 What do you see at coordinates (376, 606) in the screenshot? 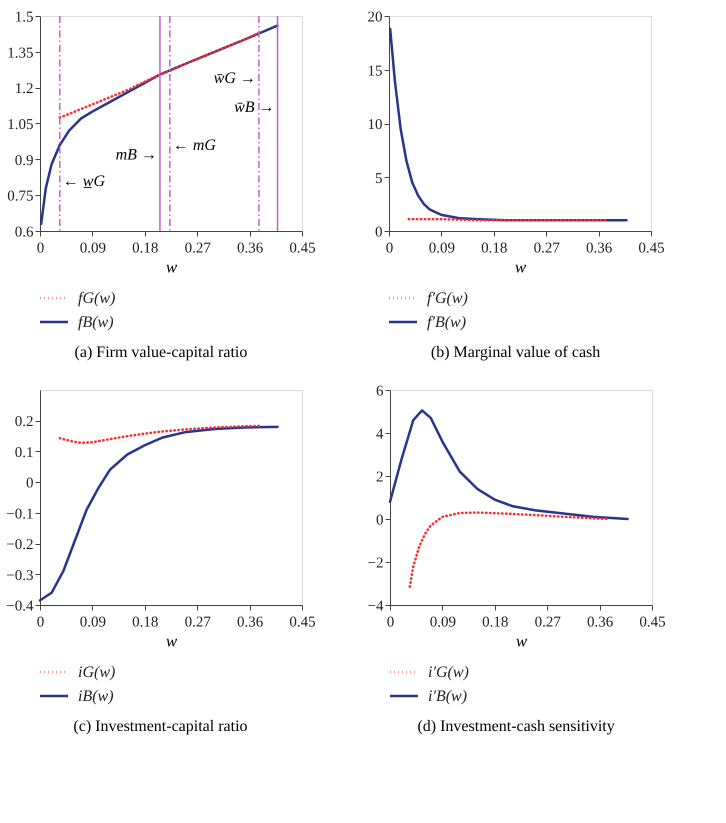
I see `y-tick-label: −4` at bounding box center [376, 606].